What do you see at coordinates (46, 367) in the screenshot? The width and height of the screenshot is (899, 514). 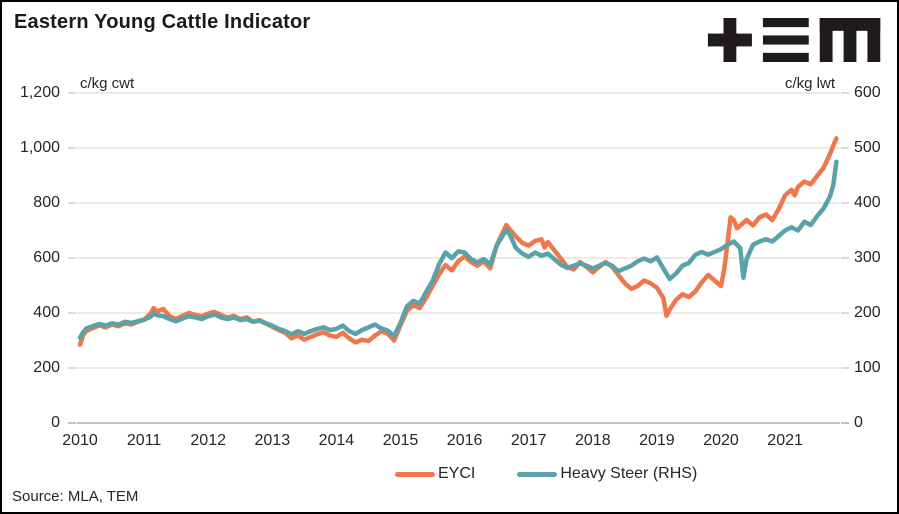 I see `left-tick-label-200: 200` at bounding box center [46, 367].